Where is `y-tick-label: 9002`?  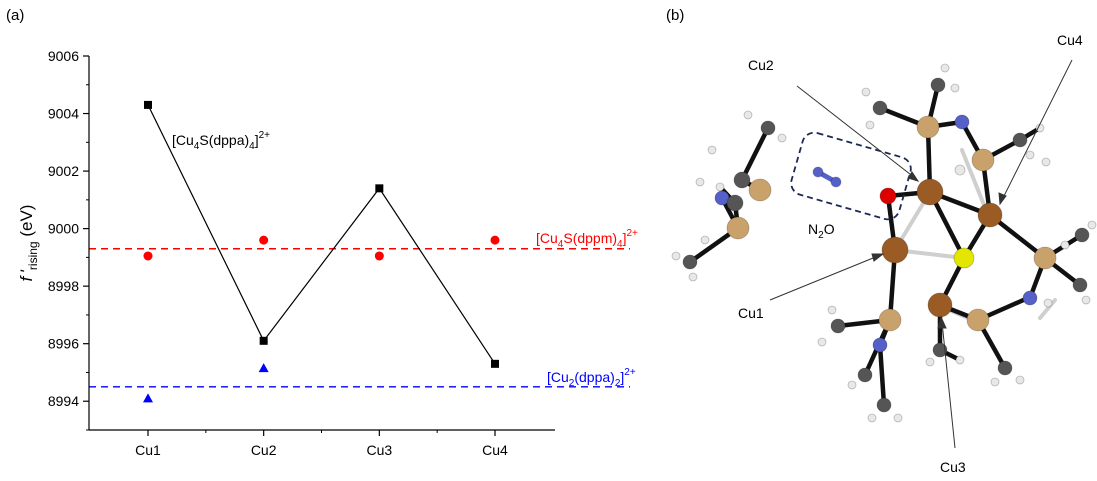
y-tick-label: 9002 is located at coordinates (63, 171).